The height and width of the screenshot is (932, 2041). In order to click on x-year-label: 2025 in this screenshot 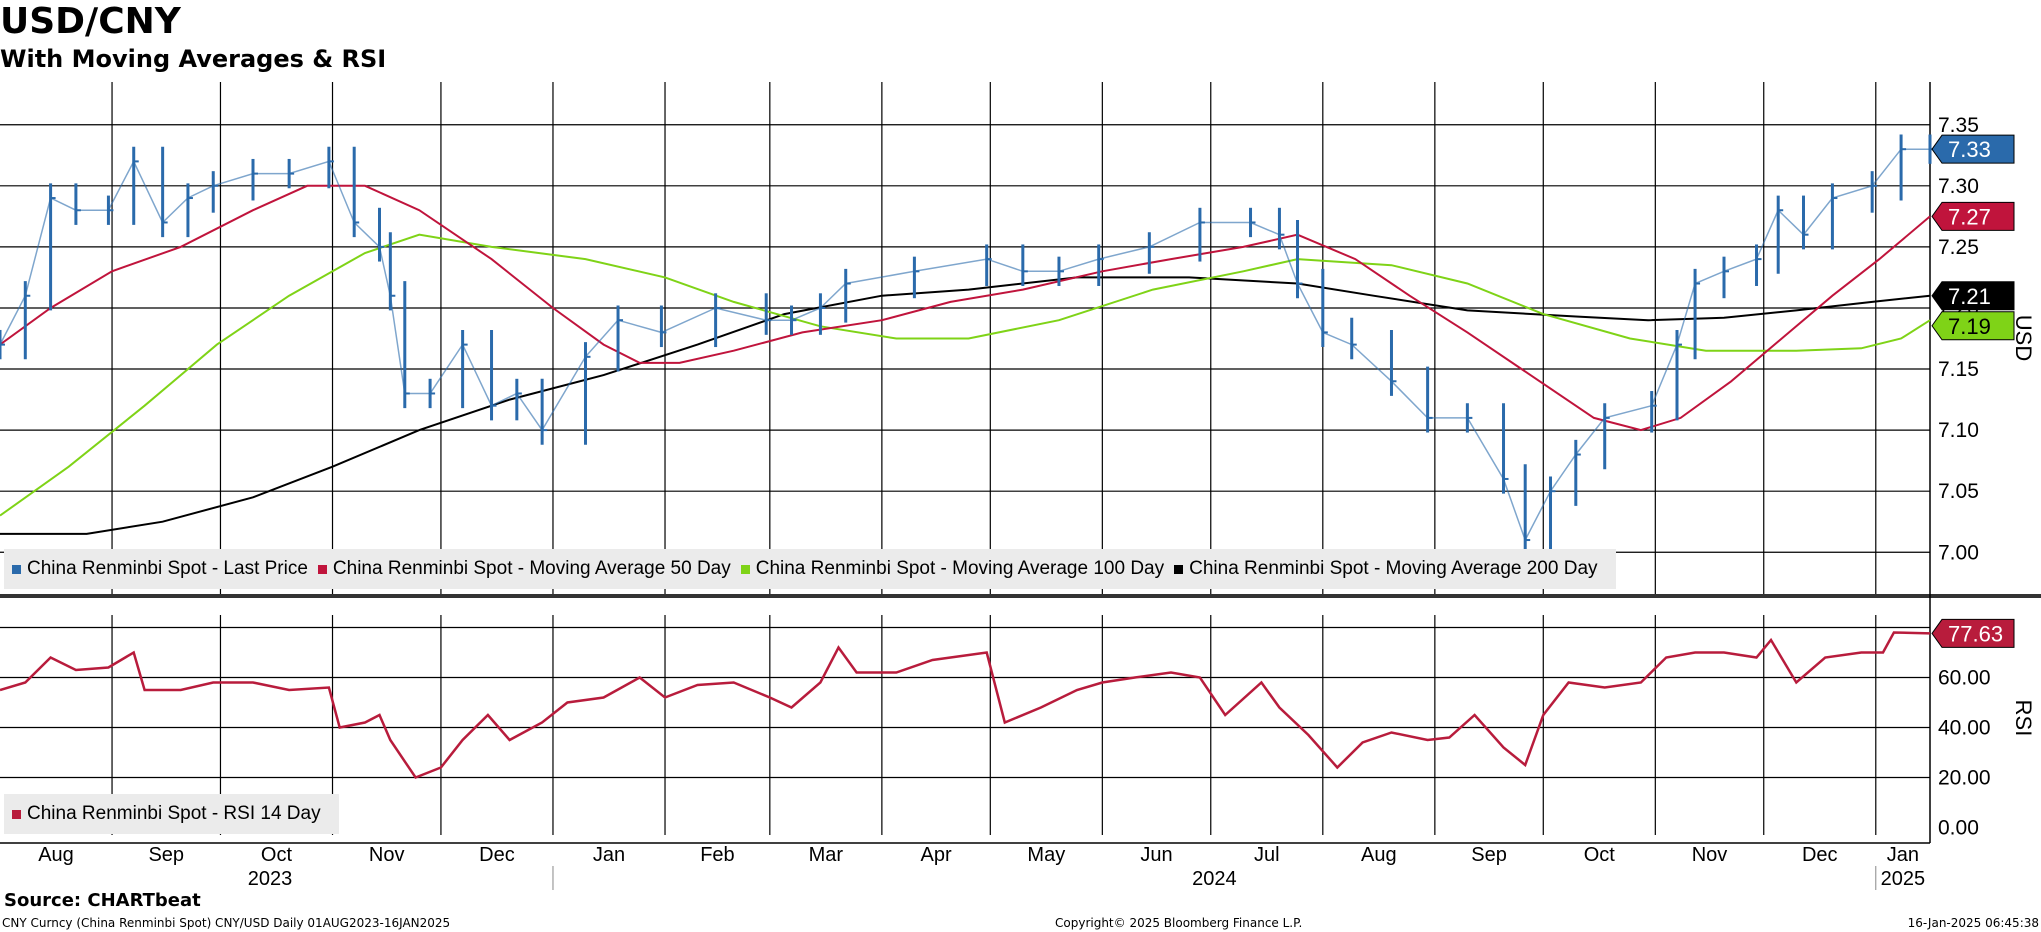, I will do `click(1903, 879)`.